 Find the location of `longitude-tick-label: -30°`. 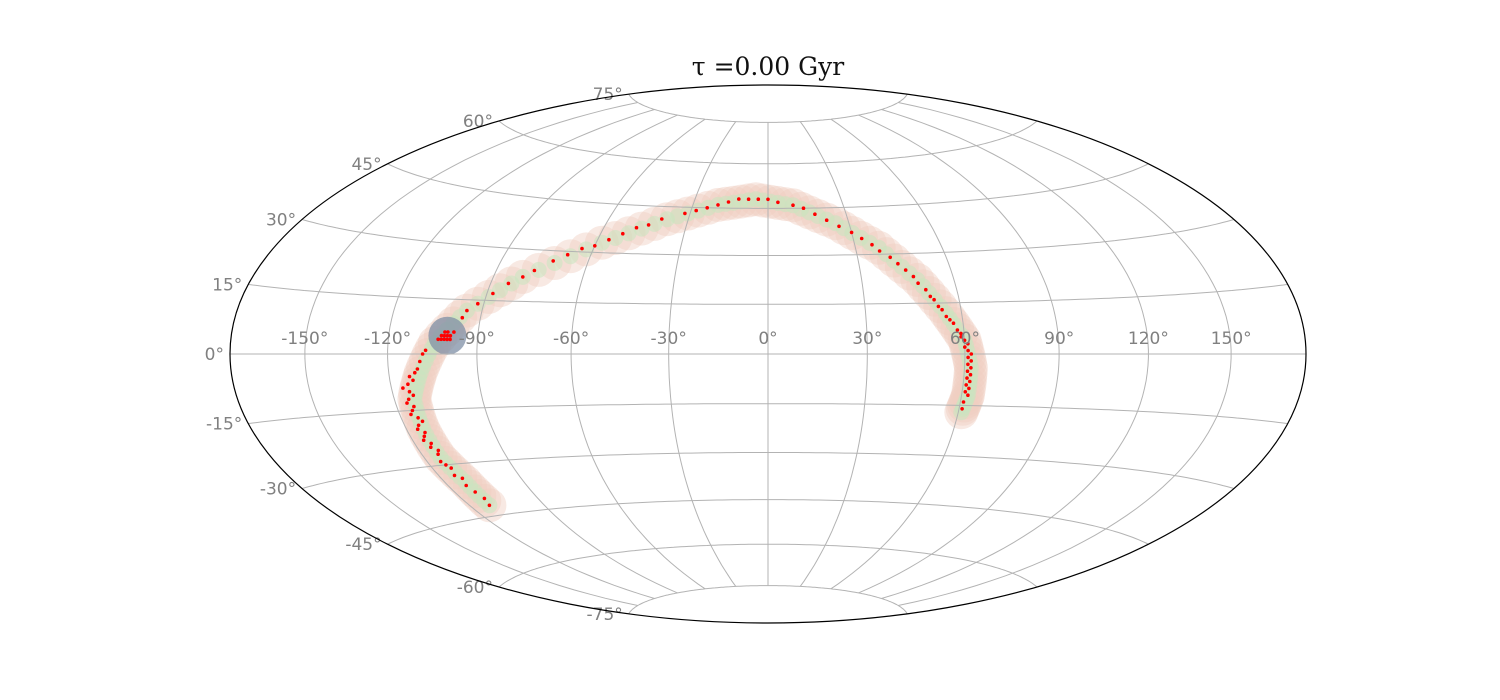

longitude-tick-label: -30° is located at coordinates (669, 339).